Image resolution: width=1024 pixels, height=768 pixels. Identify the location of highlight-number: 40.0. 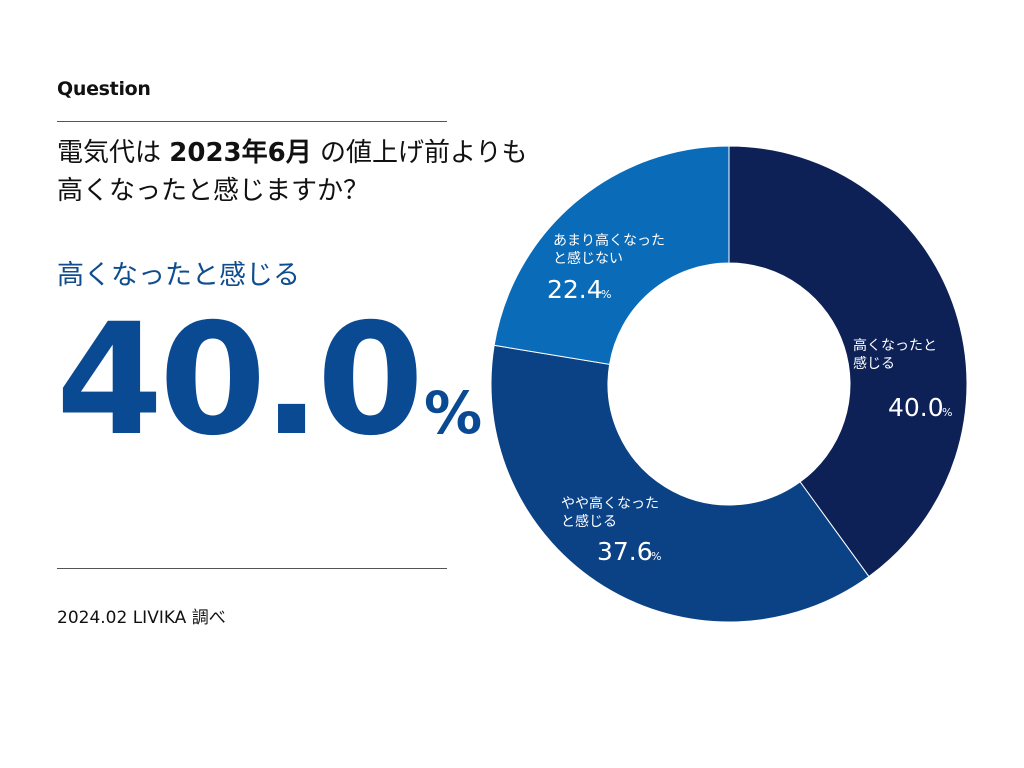
(240, 380).